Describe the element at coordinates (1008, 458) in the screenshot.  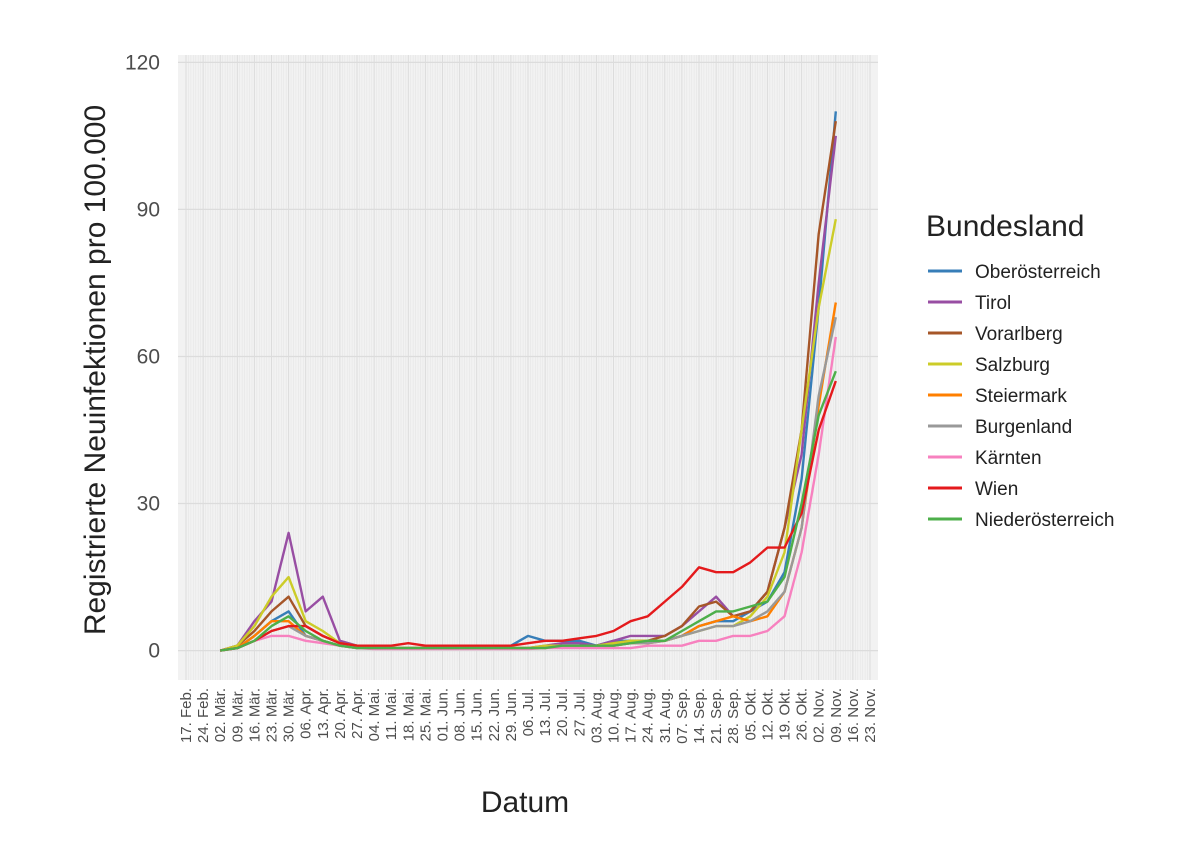
I see `legend-label: Kärnten` at that location.